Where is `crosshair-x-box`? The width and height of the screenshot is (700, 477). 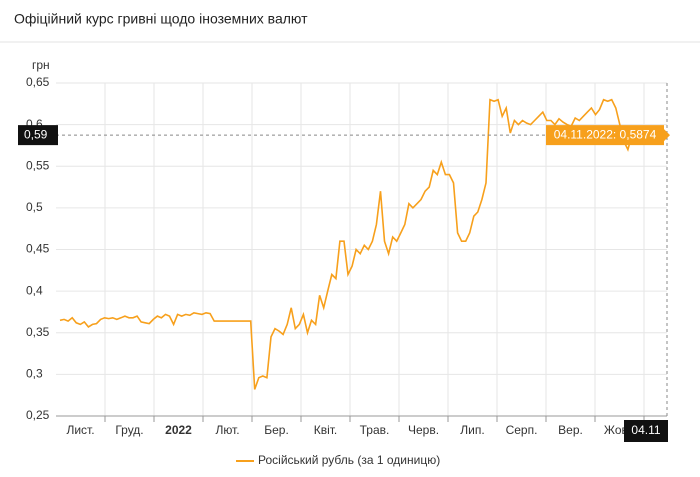 crosshair-x-box is located at coordinates (646, 431).